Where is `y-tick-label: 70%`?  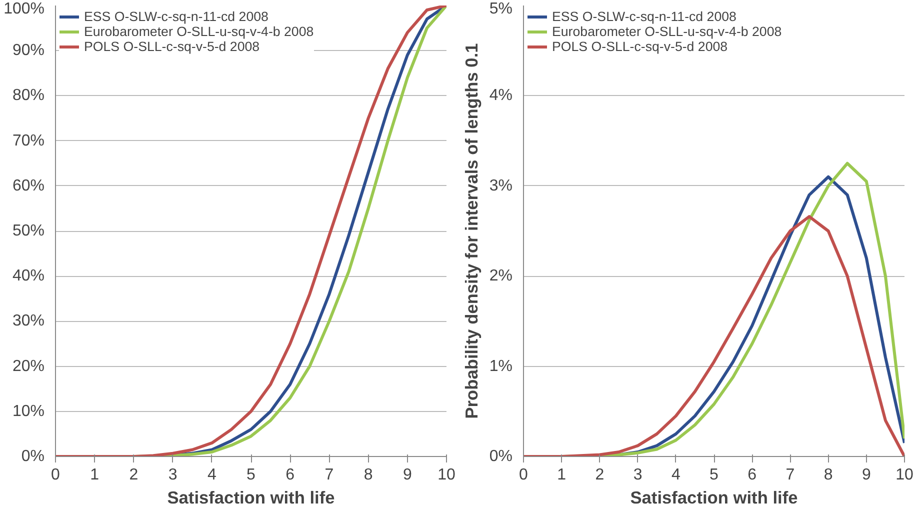 y-tick-label: 70% is located at coordinates (28, 141).